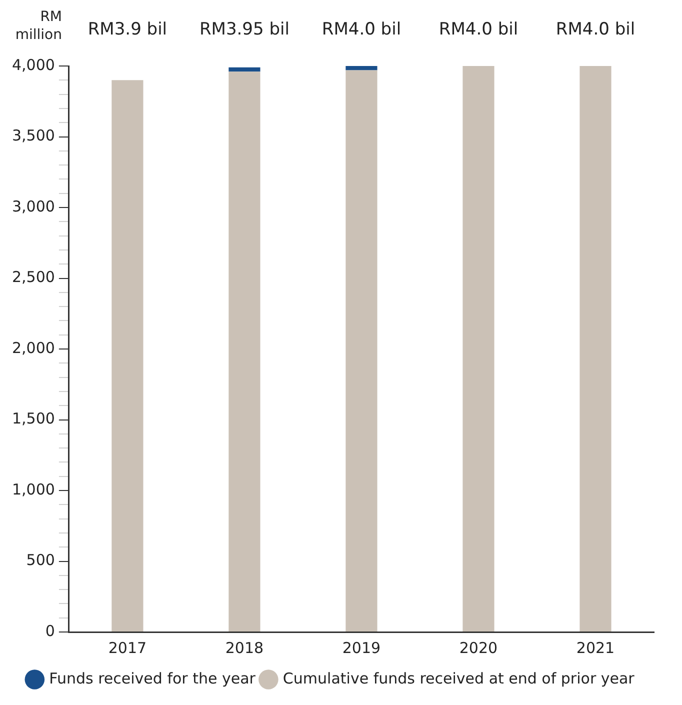 The width and height of the screenshot is (682, 705). I want to click on y-tick-label: 3,000, so click(33, 206).